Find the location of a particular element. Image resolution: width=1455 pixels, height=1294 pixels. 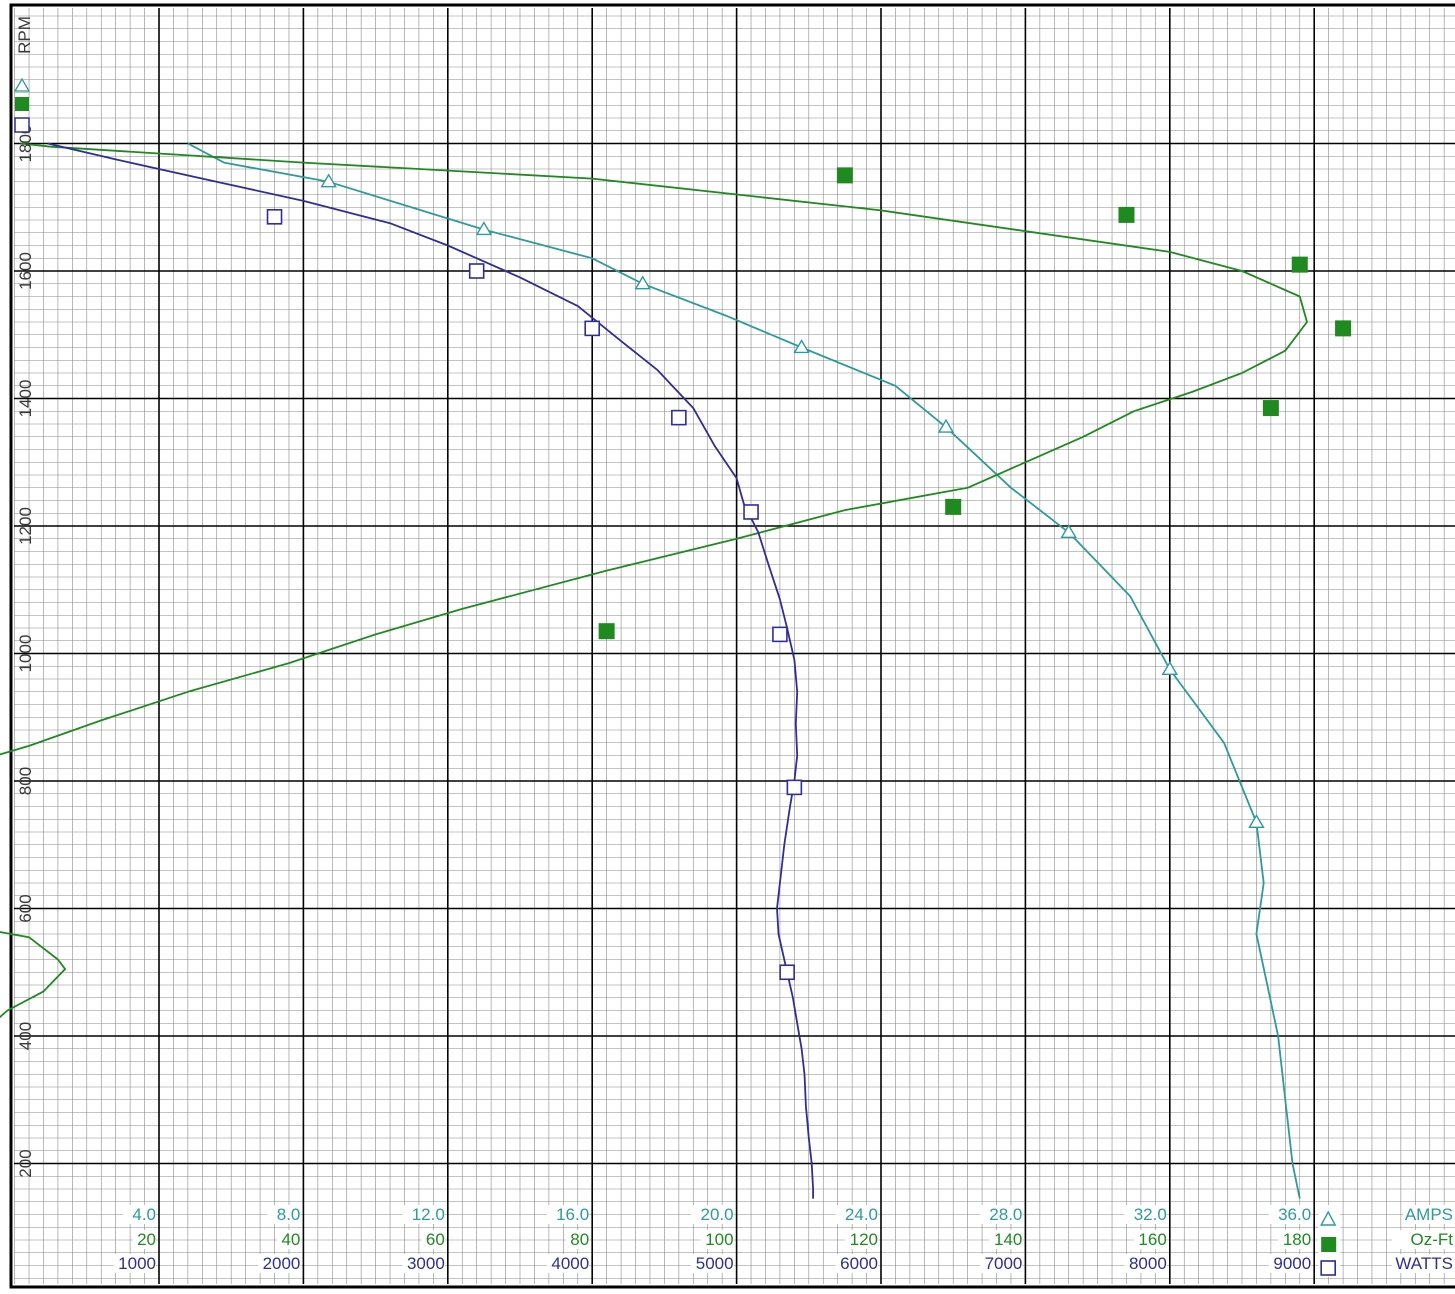

legend-label-watts: WATTS is located at coordinates (1424, 1263).